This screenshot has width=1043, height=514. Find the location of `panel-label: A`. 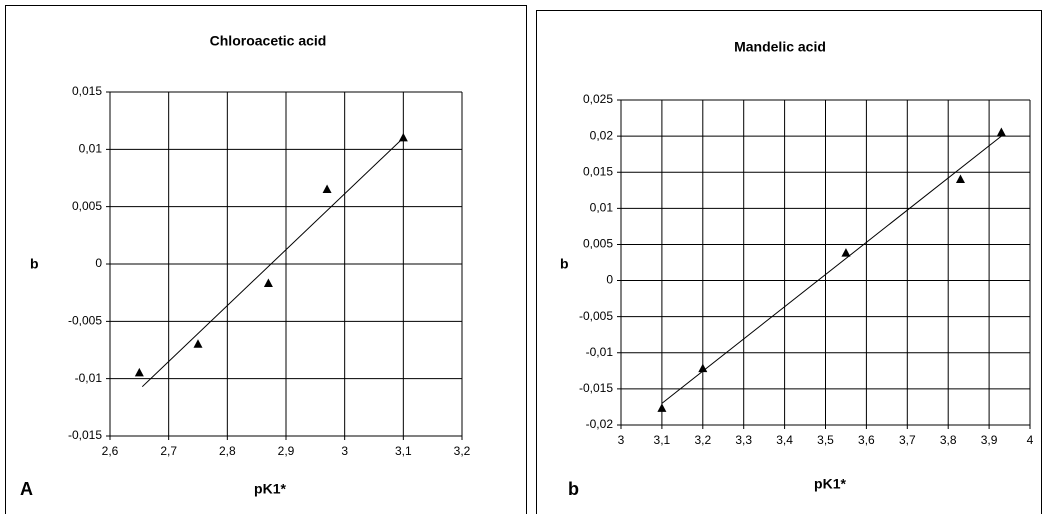

panel-label: A is located at coordinates (26, 489).